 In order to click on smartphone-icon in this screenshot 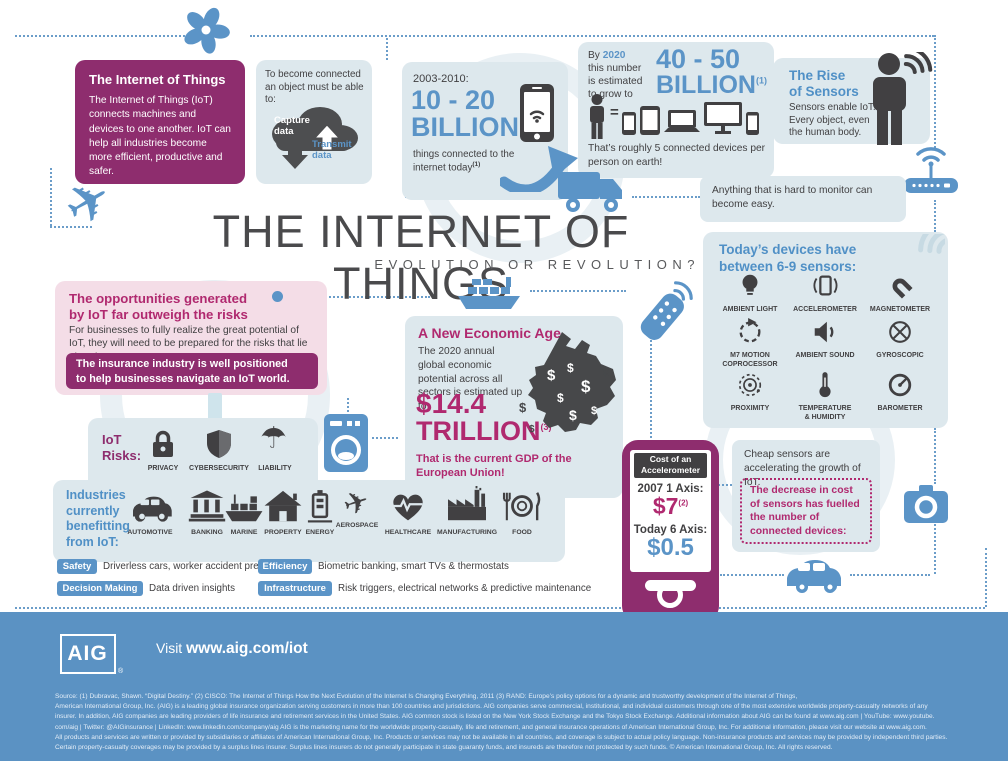, I will do `click(537, 113)`.